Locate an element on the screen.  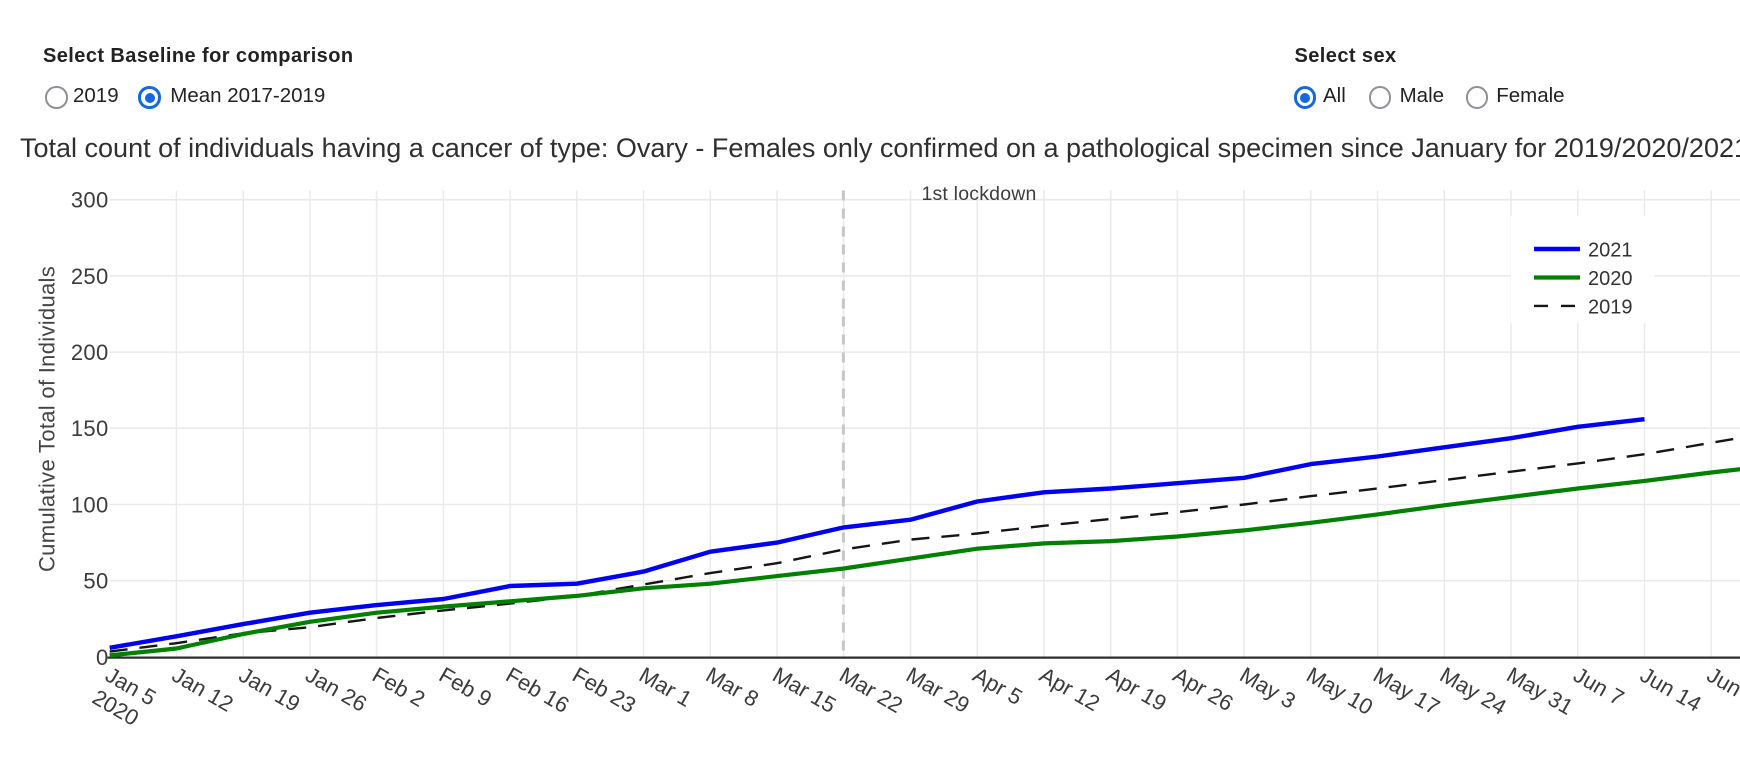
svg-text: Feb 23 is located at coordinates (604, 690).